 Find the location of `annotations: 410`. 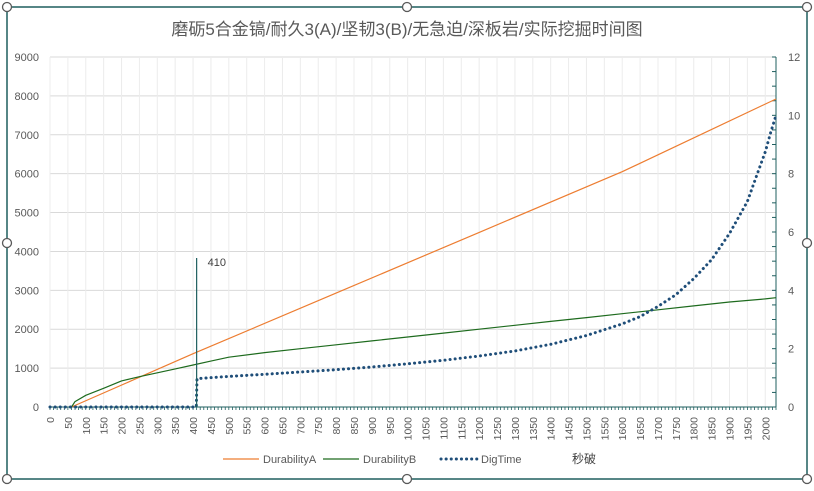

annotations: 410 is located at coordinates (211, 332).